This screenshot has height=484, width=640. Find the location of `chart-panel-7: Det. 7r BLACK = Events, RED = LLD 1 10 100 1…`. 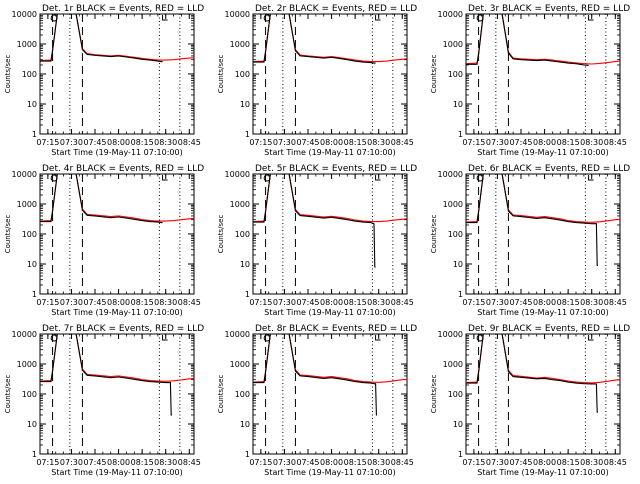

chart-panel-7: Det. 7r BLACK = Events, RED = LLD 1 10 100 1… is located at coordinates (104, 400).